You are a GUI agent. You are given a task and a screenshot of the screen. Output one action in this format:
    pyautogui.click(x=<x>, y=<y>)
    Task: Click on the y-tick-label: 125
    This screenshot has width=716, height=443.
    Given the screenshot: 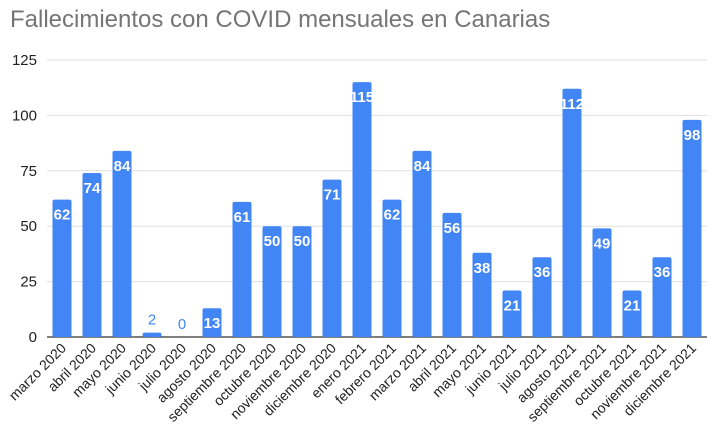 What is the action you would take?
    pyautogui.click(x=24, y=60)
    